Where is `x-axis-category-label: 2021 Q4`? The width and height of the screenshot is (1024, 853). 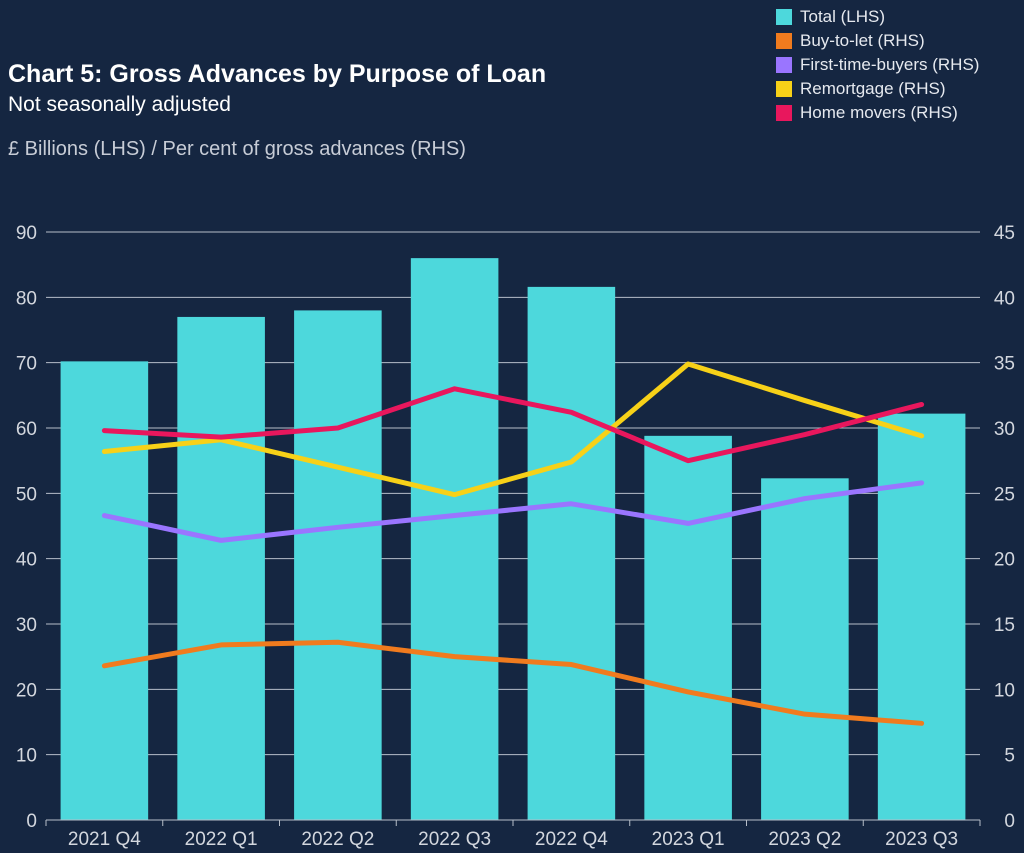 x-axis-category-label: 2021 Q4 is located at coordinates (104, 839).